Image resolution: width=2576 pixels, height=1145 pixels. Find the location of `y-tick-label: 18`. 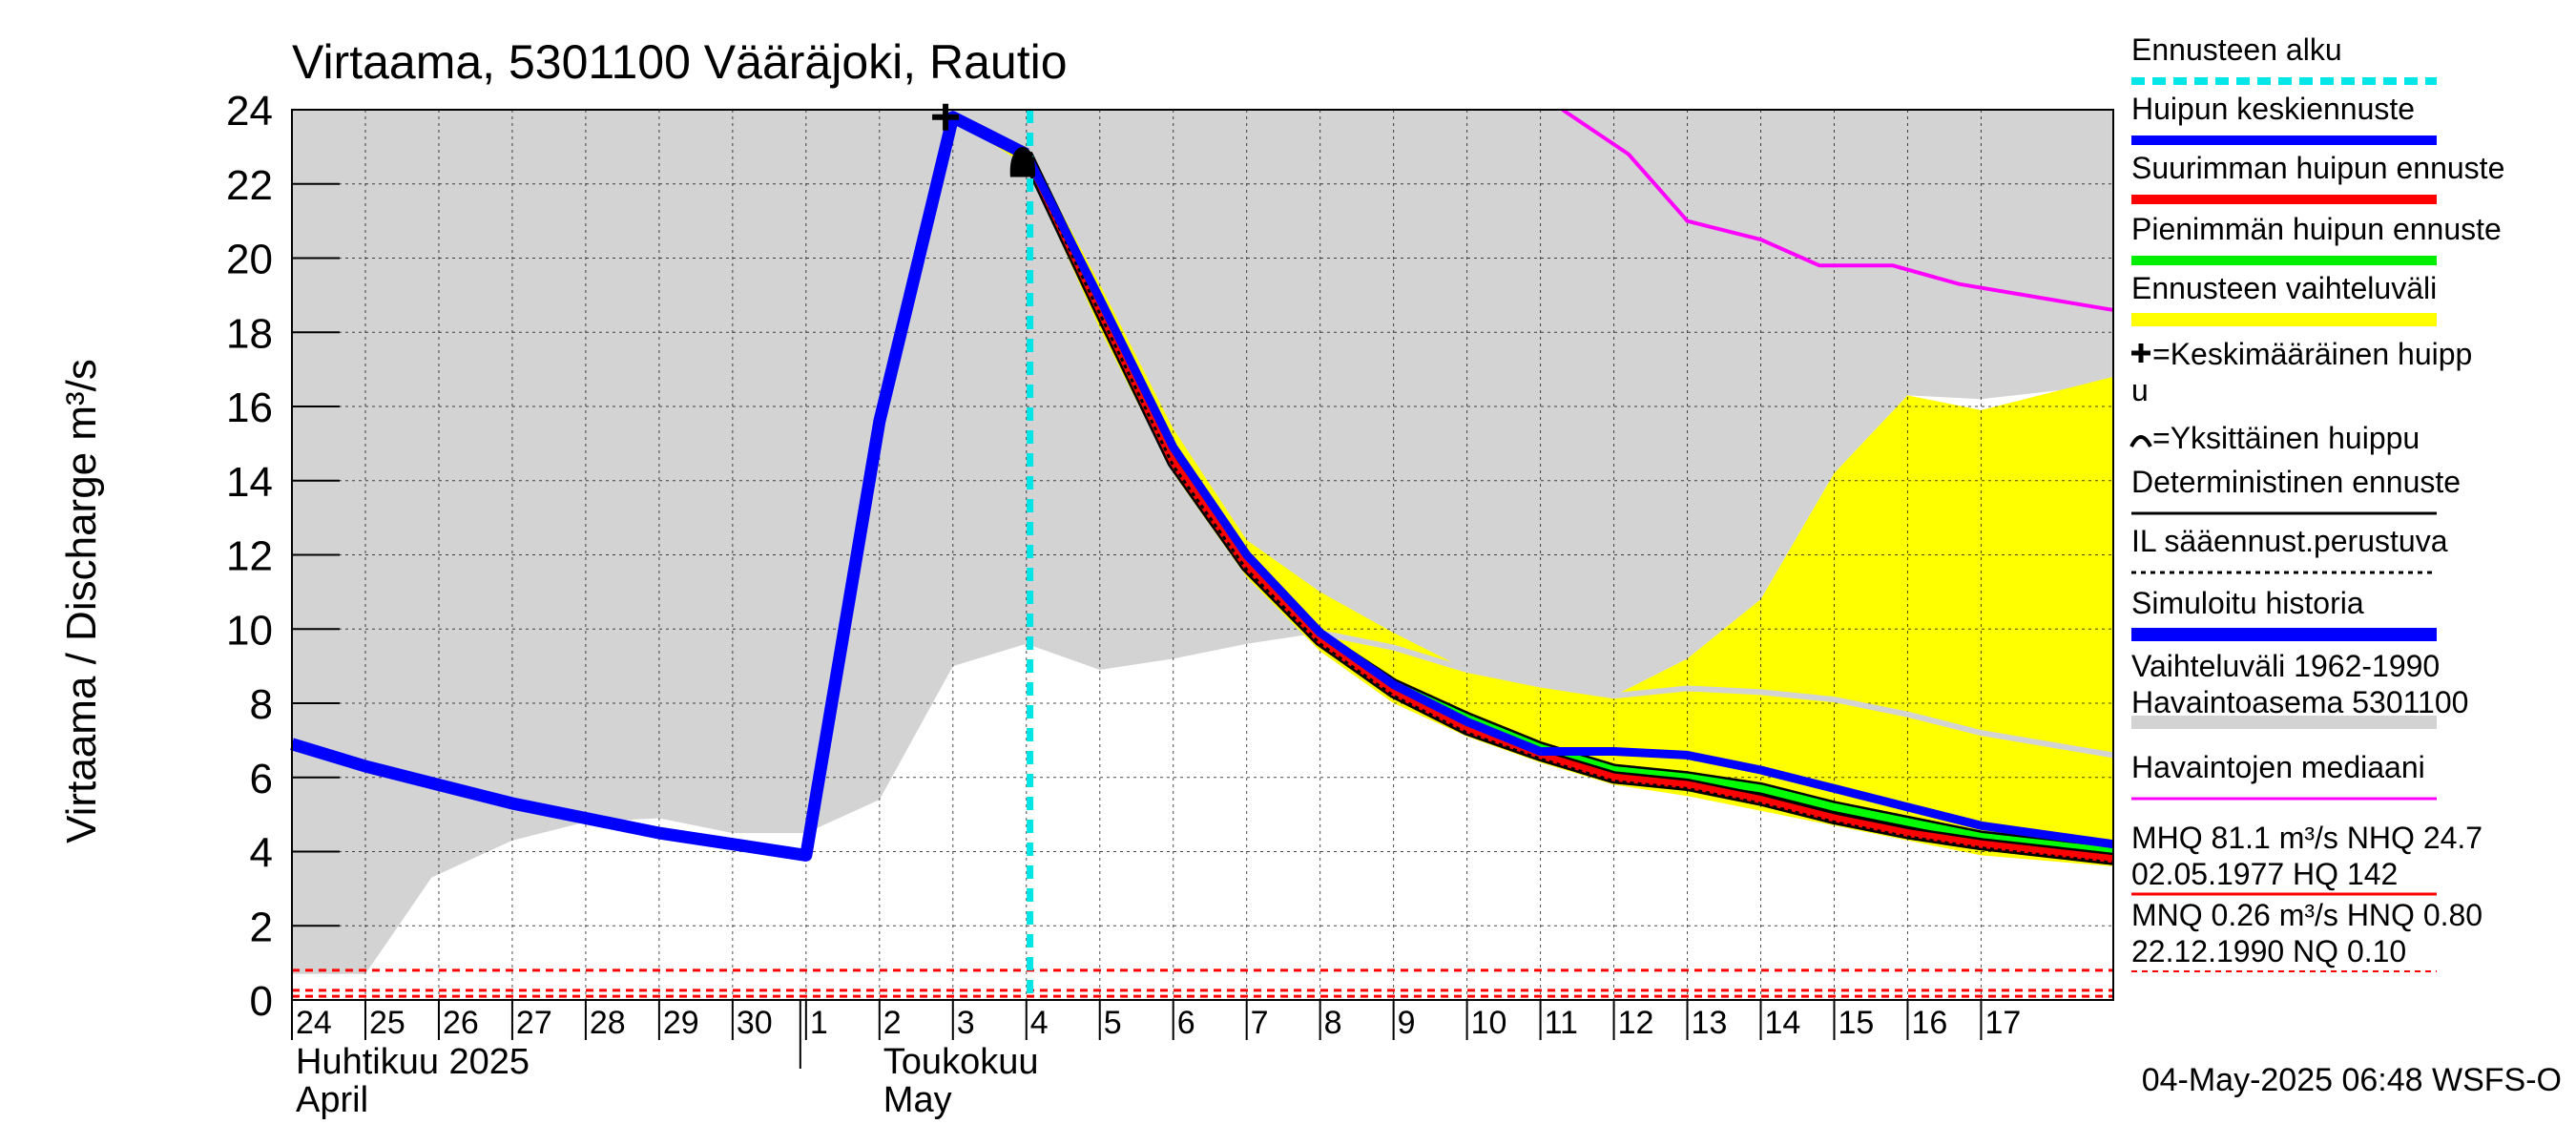

y-tick-label: 18 is located at coordinates (249, 334).